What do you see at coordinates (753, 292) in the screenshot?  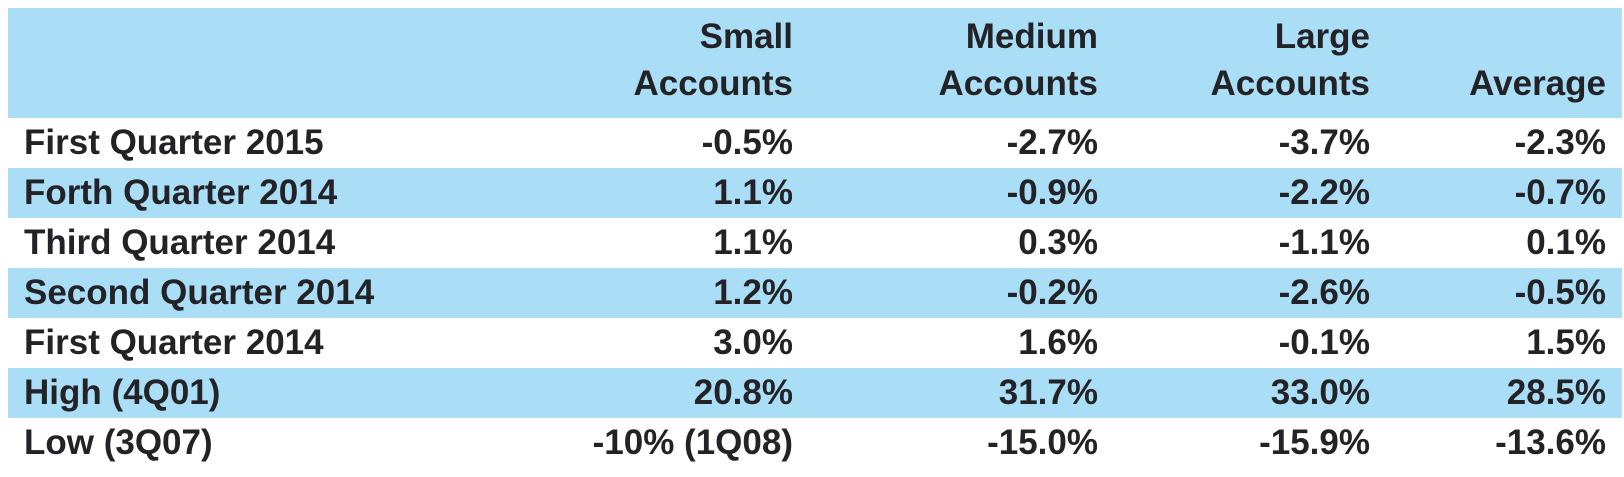 I see `cell-small: 1.2%` at bounding box center [753, 292].